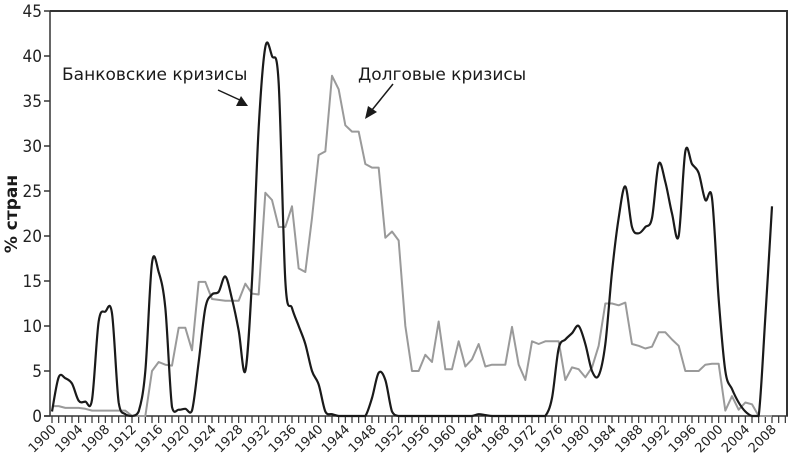 This screenshot has width=790, height=470. Describe the element at coordinates (37, 372) in the screenshot. I see `y-tick-label: 5` at that location.